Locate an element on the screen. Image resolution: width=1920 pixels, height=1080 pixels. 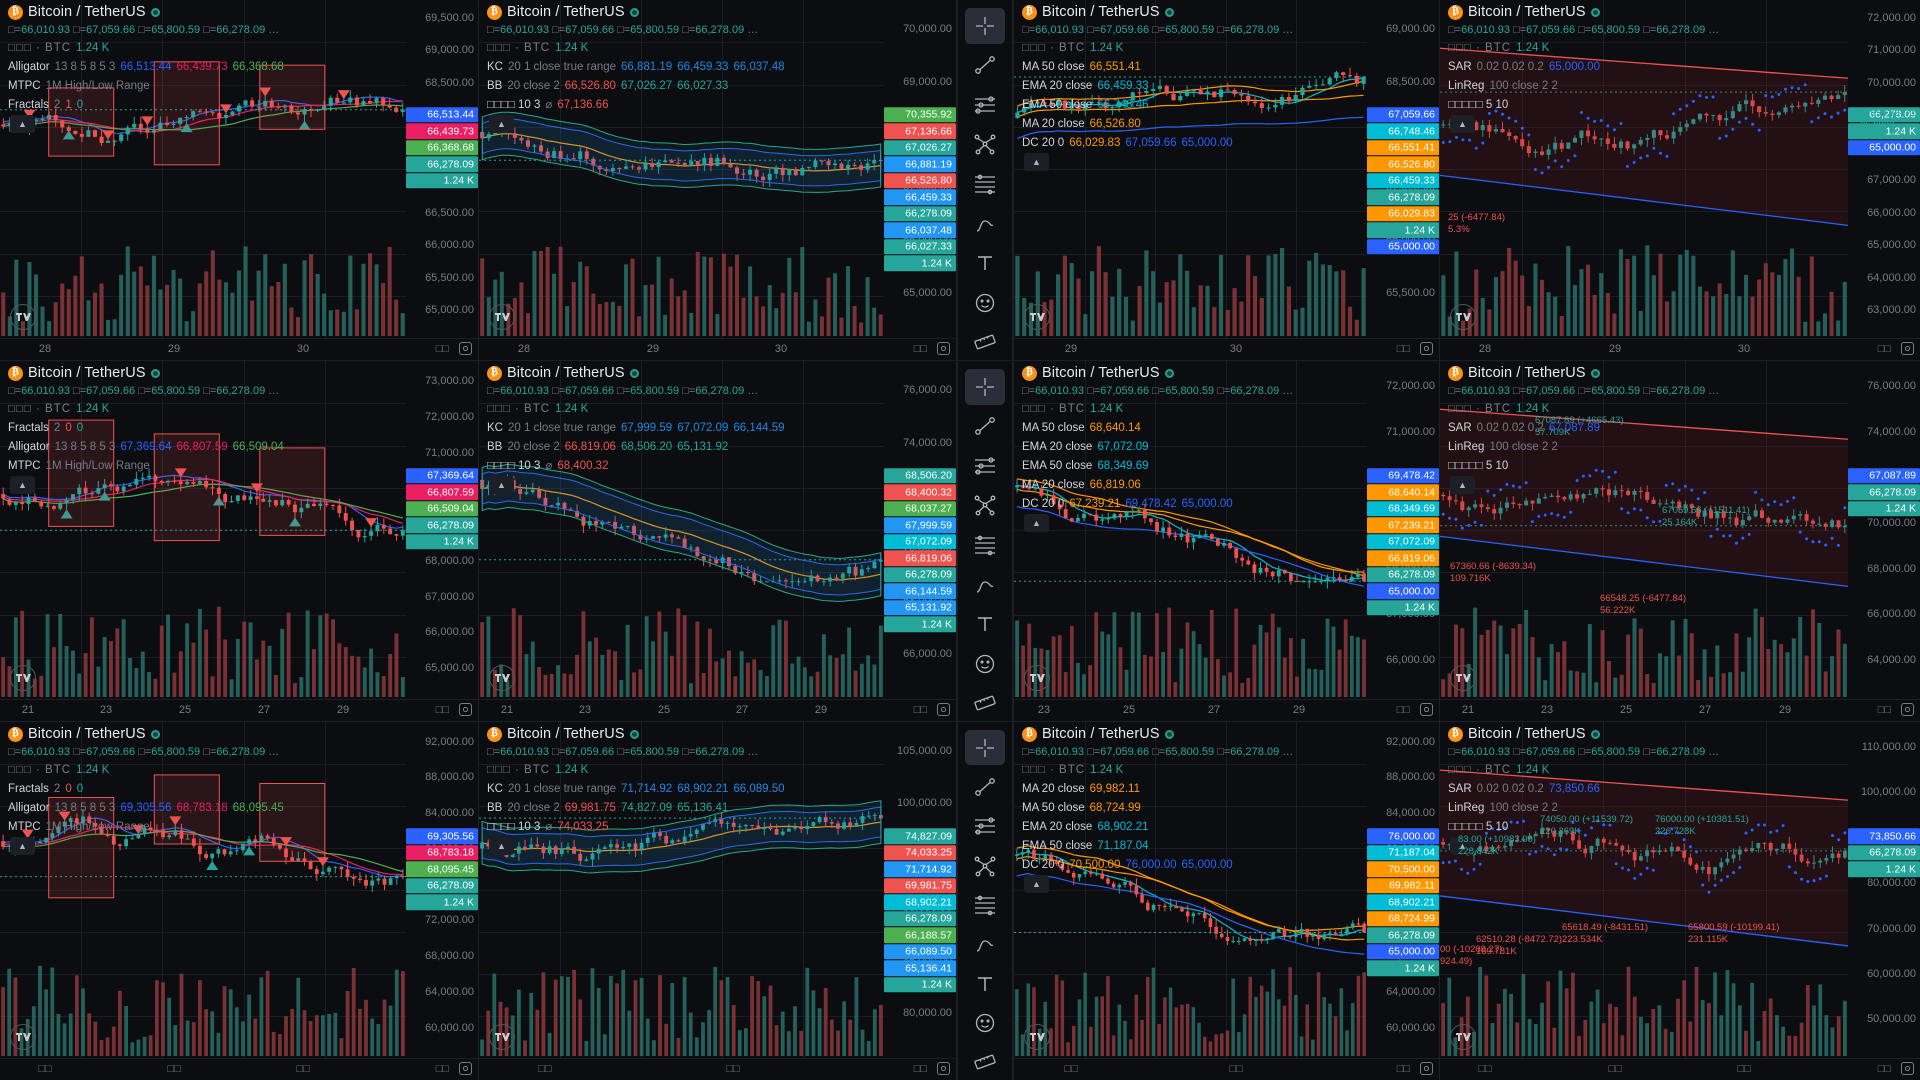
indicator-row-1: MTPC 1M High/Low Range is located at coordinates (146, 87).